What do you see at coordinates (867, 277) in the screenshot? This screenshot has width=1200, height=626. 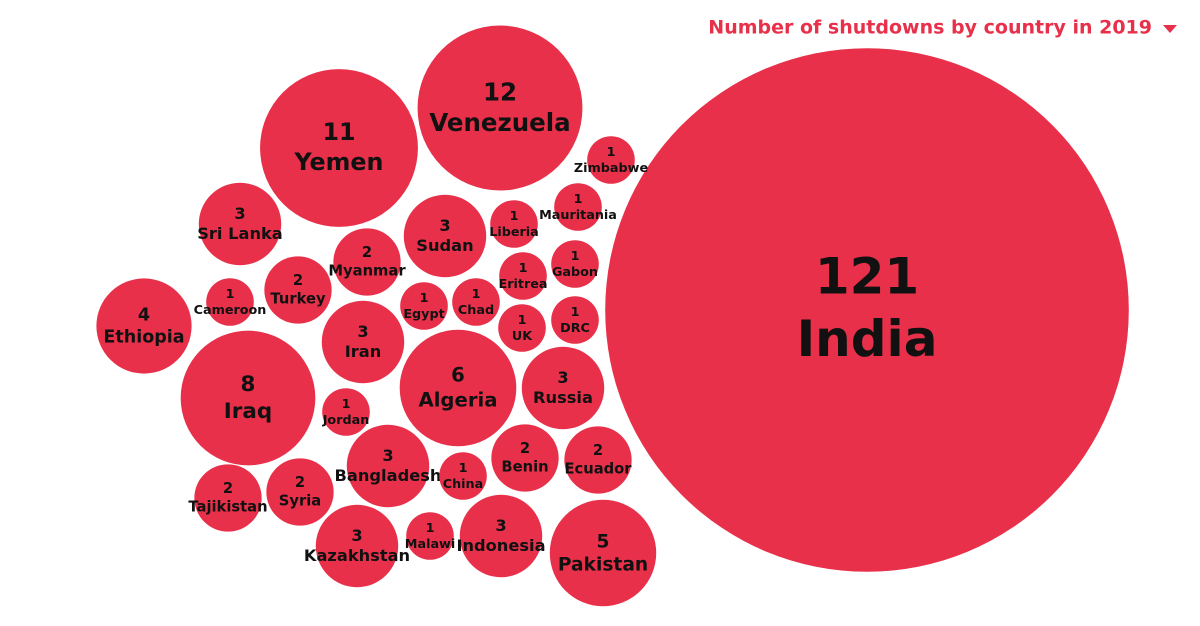 I see `bubble-value: 121` at bounding box center [867, 277].